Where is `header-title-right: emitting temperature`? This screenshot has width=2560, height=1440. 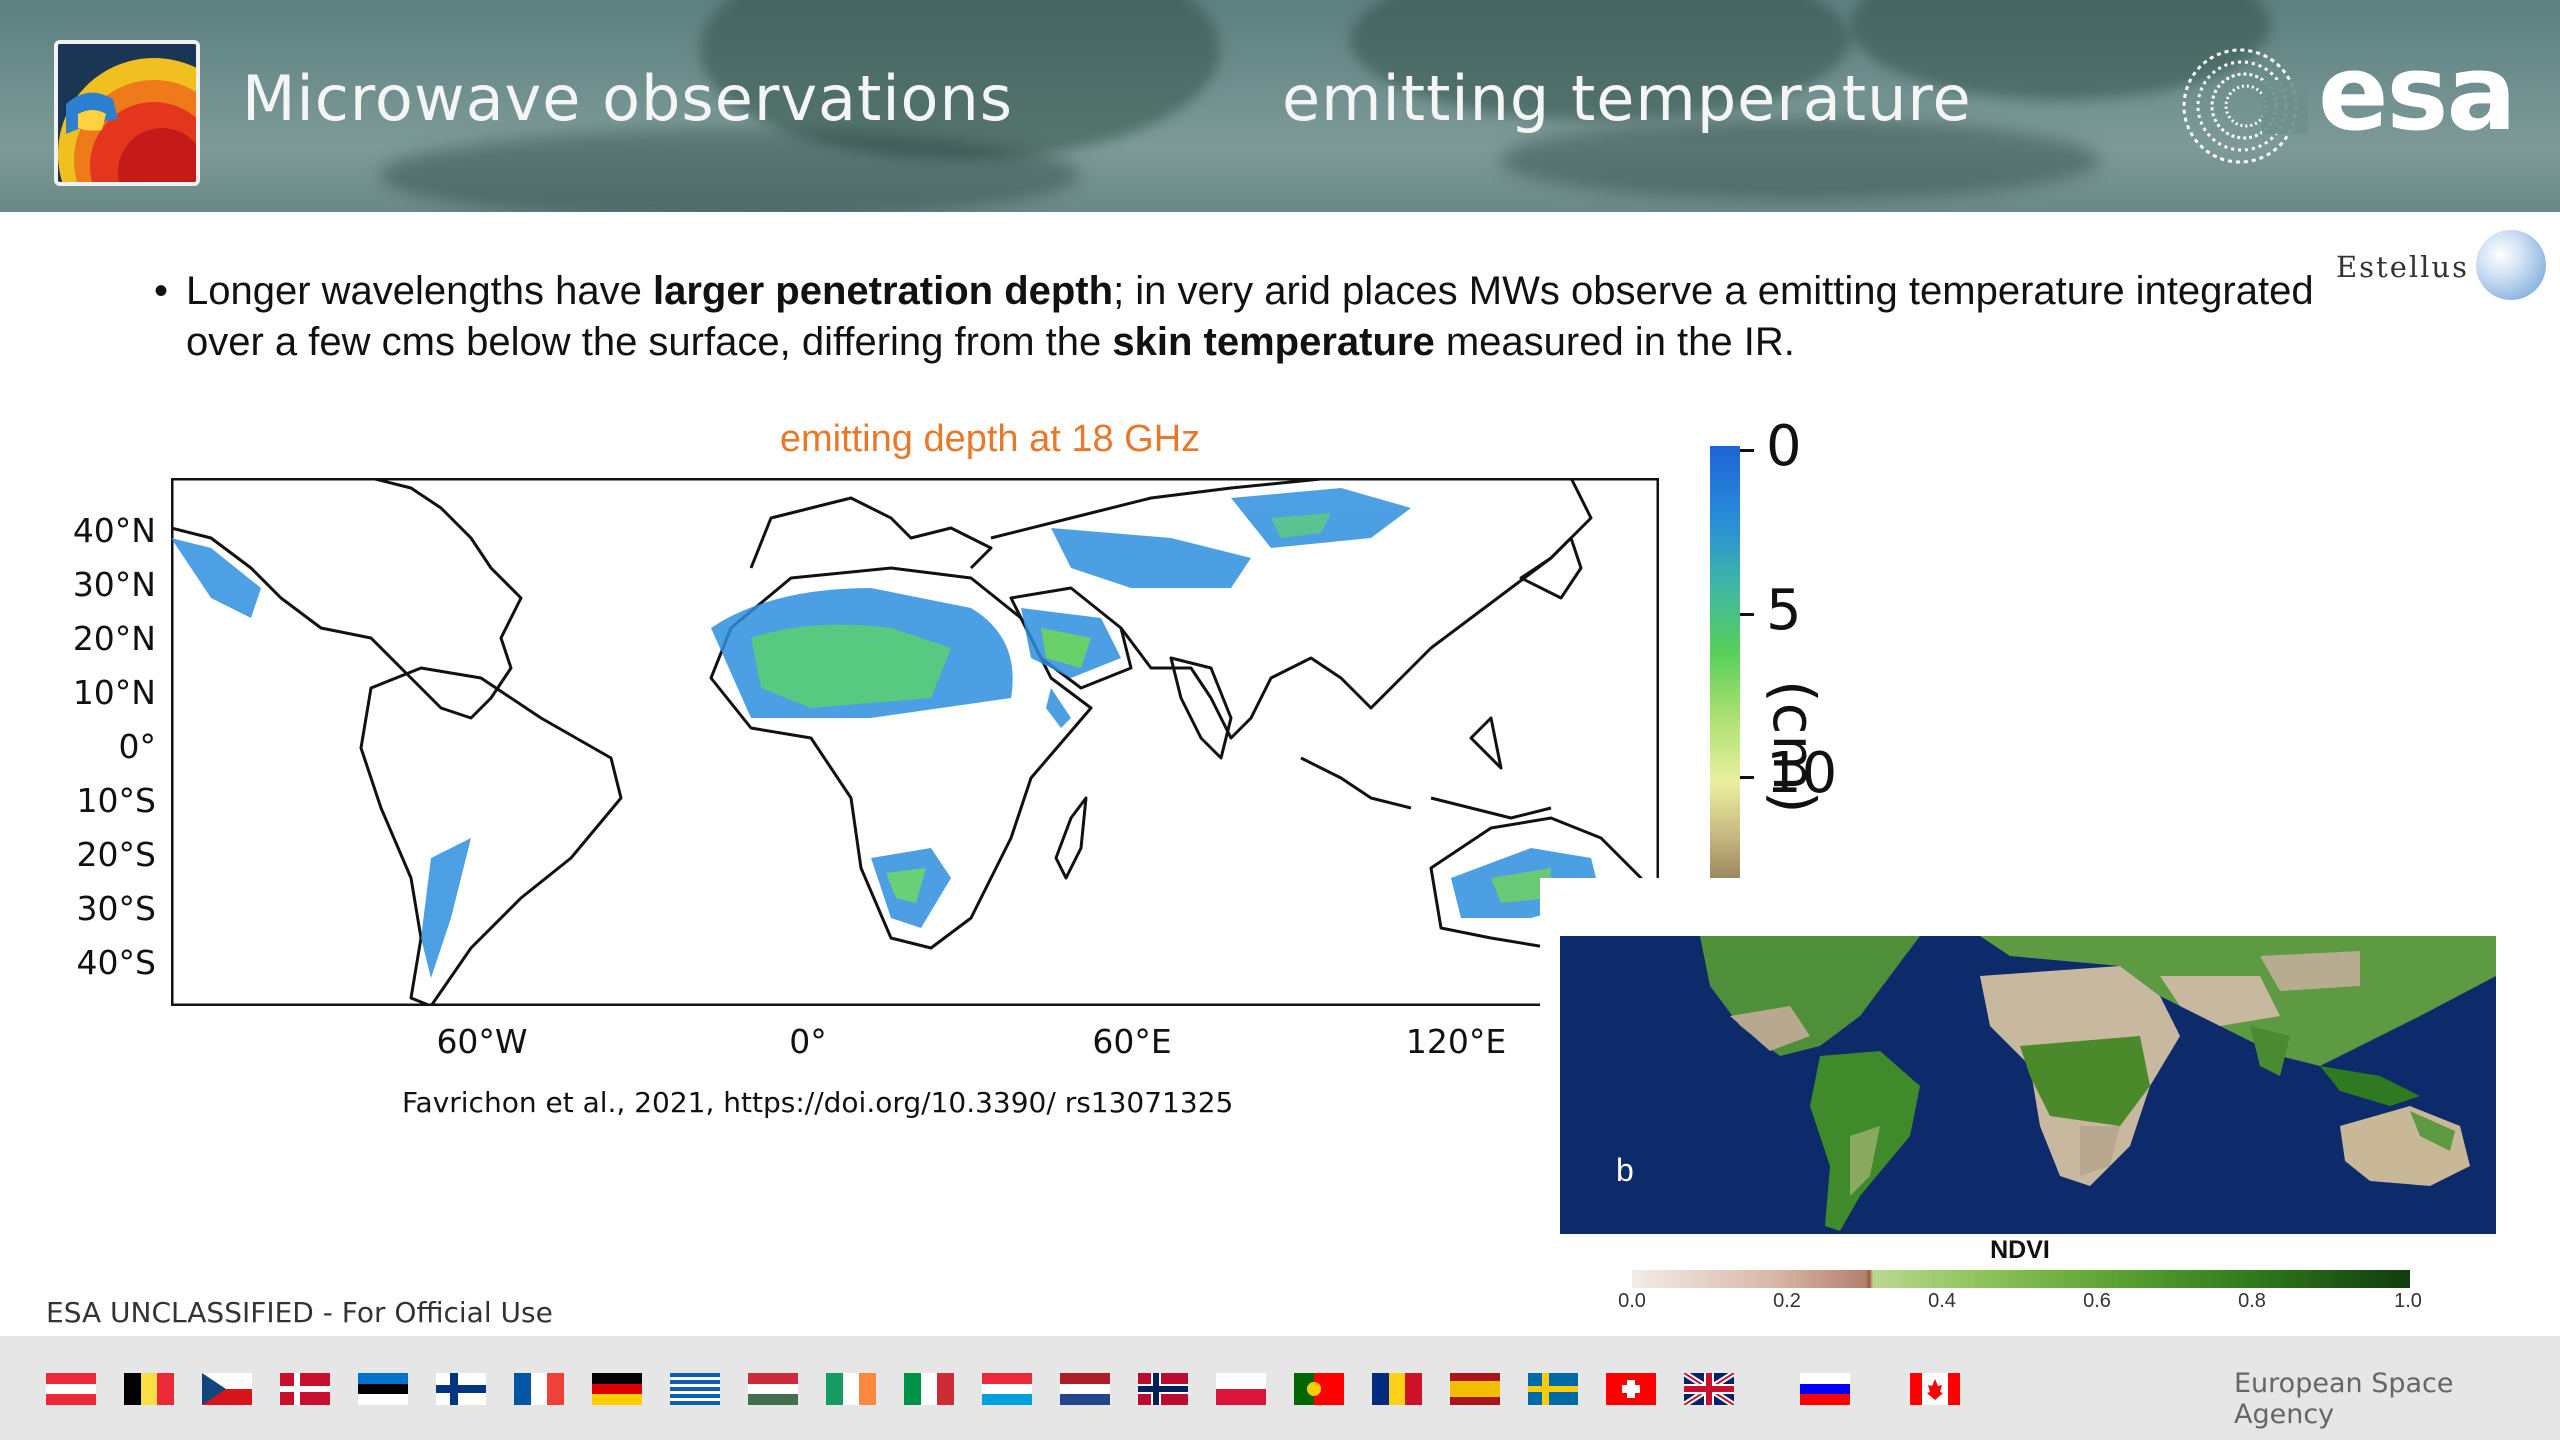 header-title-right: emitting temperature is located at coordinates (1627, 98).